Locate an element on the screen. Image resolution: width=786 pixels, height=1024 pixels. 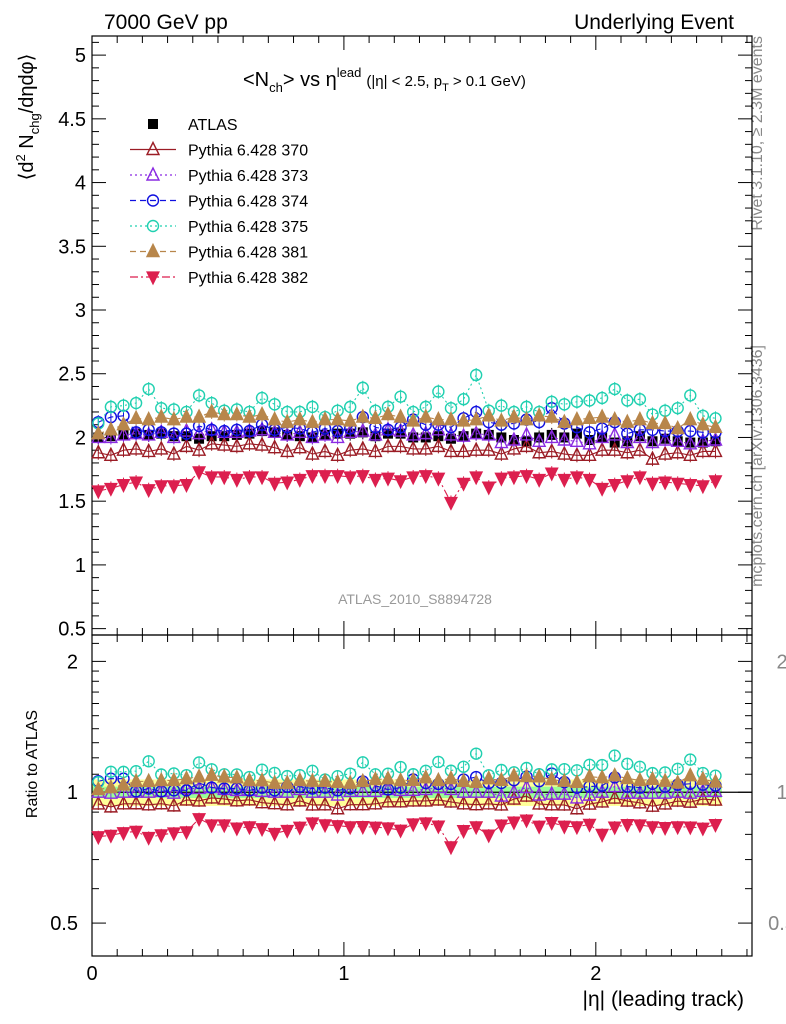
legend-label: Pythia 6.428 370 is located at coordinates (248, 151).